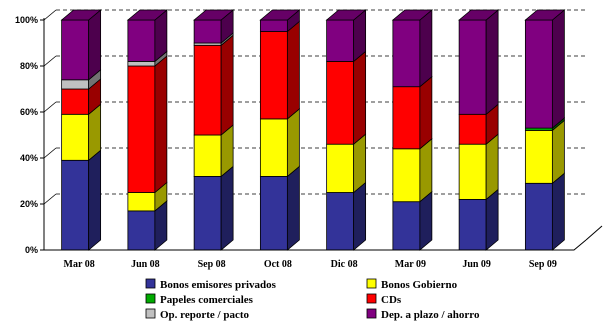 The height and width of the screenshot is (335, 604). I want to click on legend-label: CDs, so click(391, 300).